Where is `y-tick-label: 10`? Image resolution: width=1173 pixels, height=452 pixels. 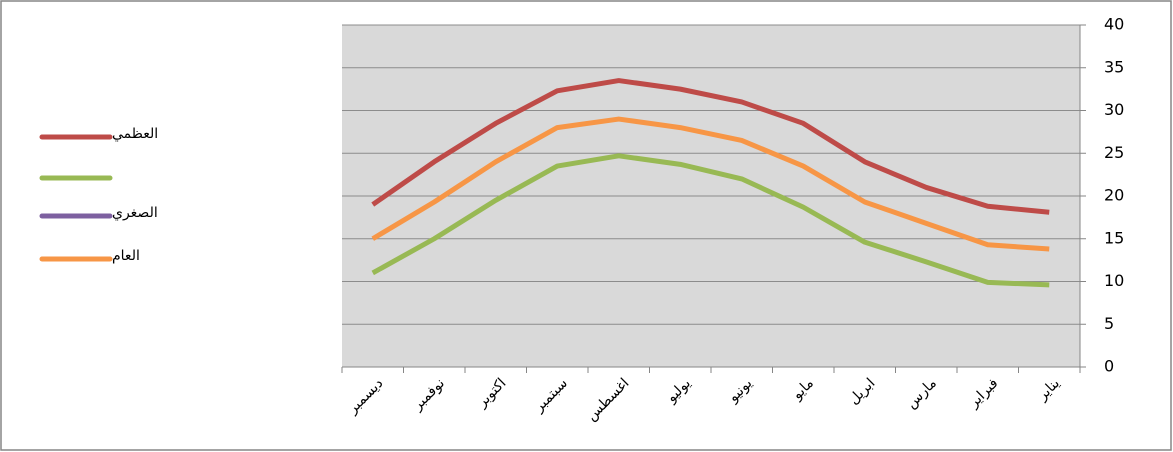
y-tick-label: 10 is located at coordinates (1114, 280).